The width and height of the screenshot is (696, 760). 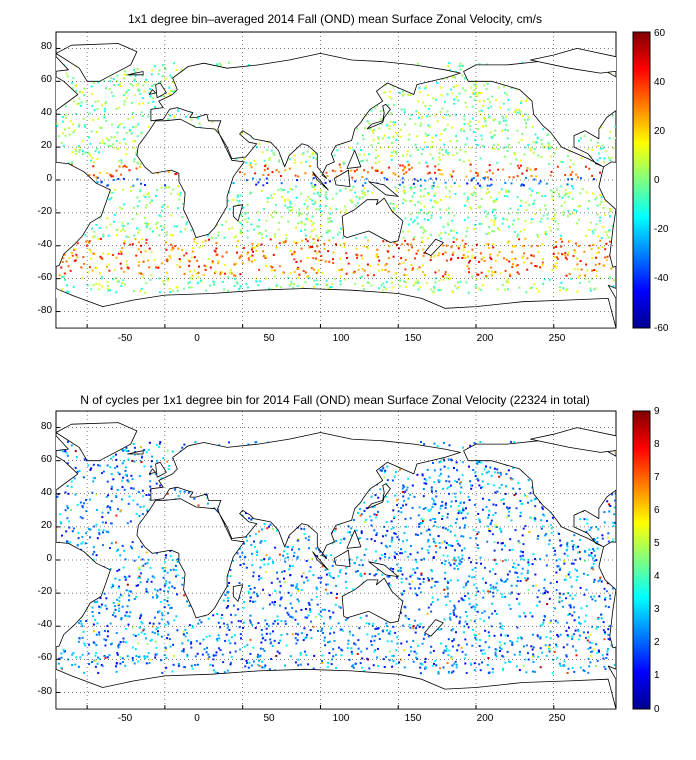 What do you see at coordinates (47, 112) in the screenshot?
I see `y-tick-label: 40` at bounding box center [47, 112].